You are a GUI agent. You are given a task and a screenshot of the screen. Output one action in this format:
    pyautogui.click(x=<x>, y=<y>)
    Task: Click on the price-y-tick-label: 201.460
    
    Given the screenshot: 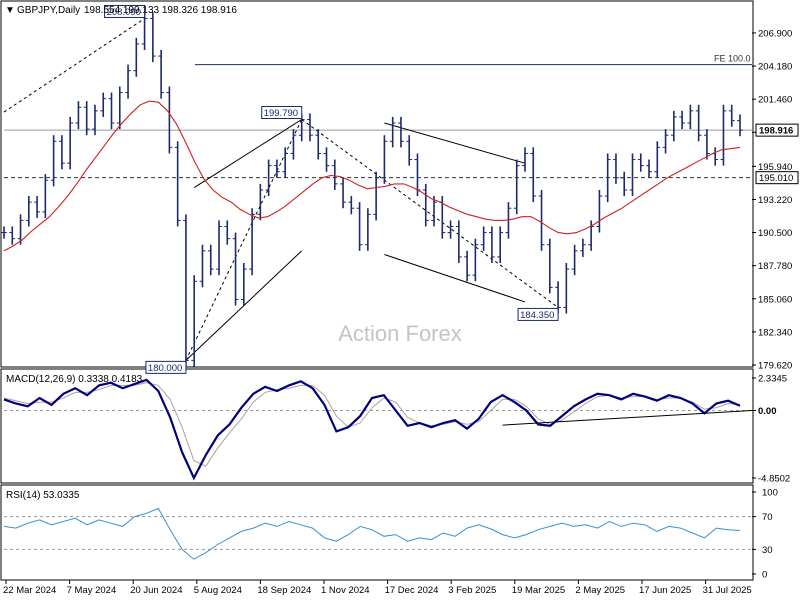 What is the action you would take?
    pyautogui.click(x=775, y=100)
    